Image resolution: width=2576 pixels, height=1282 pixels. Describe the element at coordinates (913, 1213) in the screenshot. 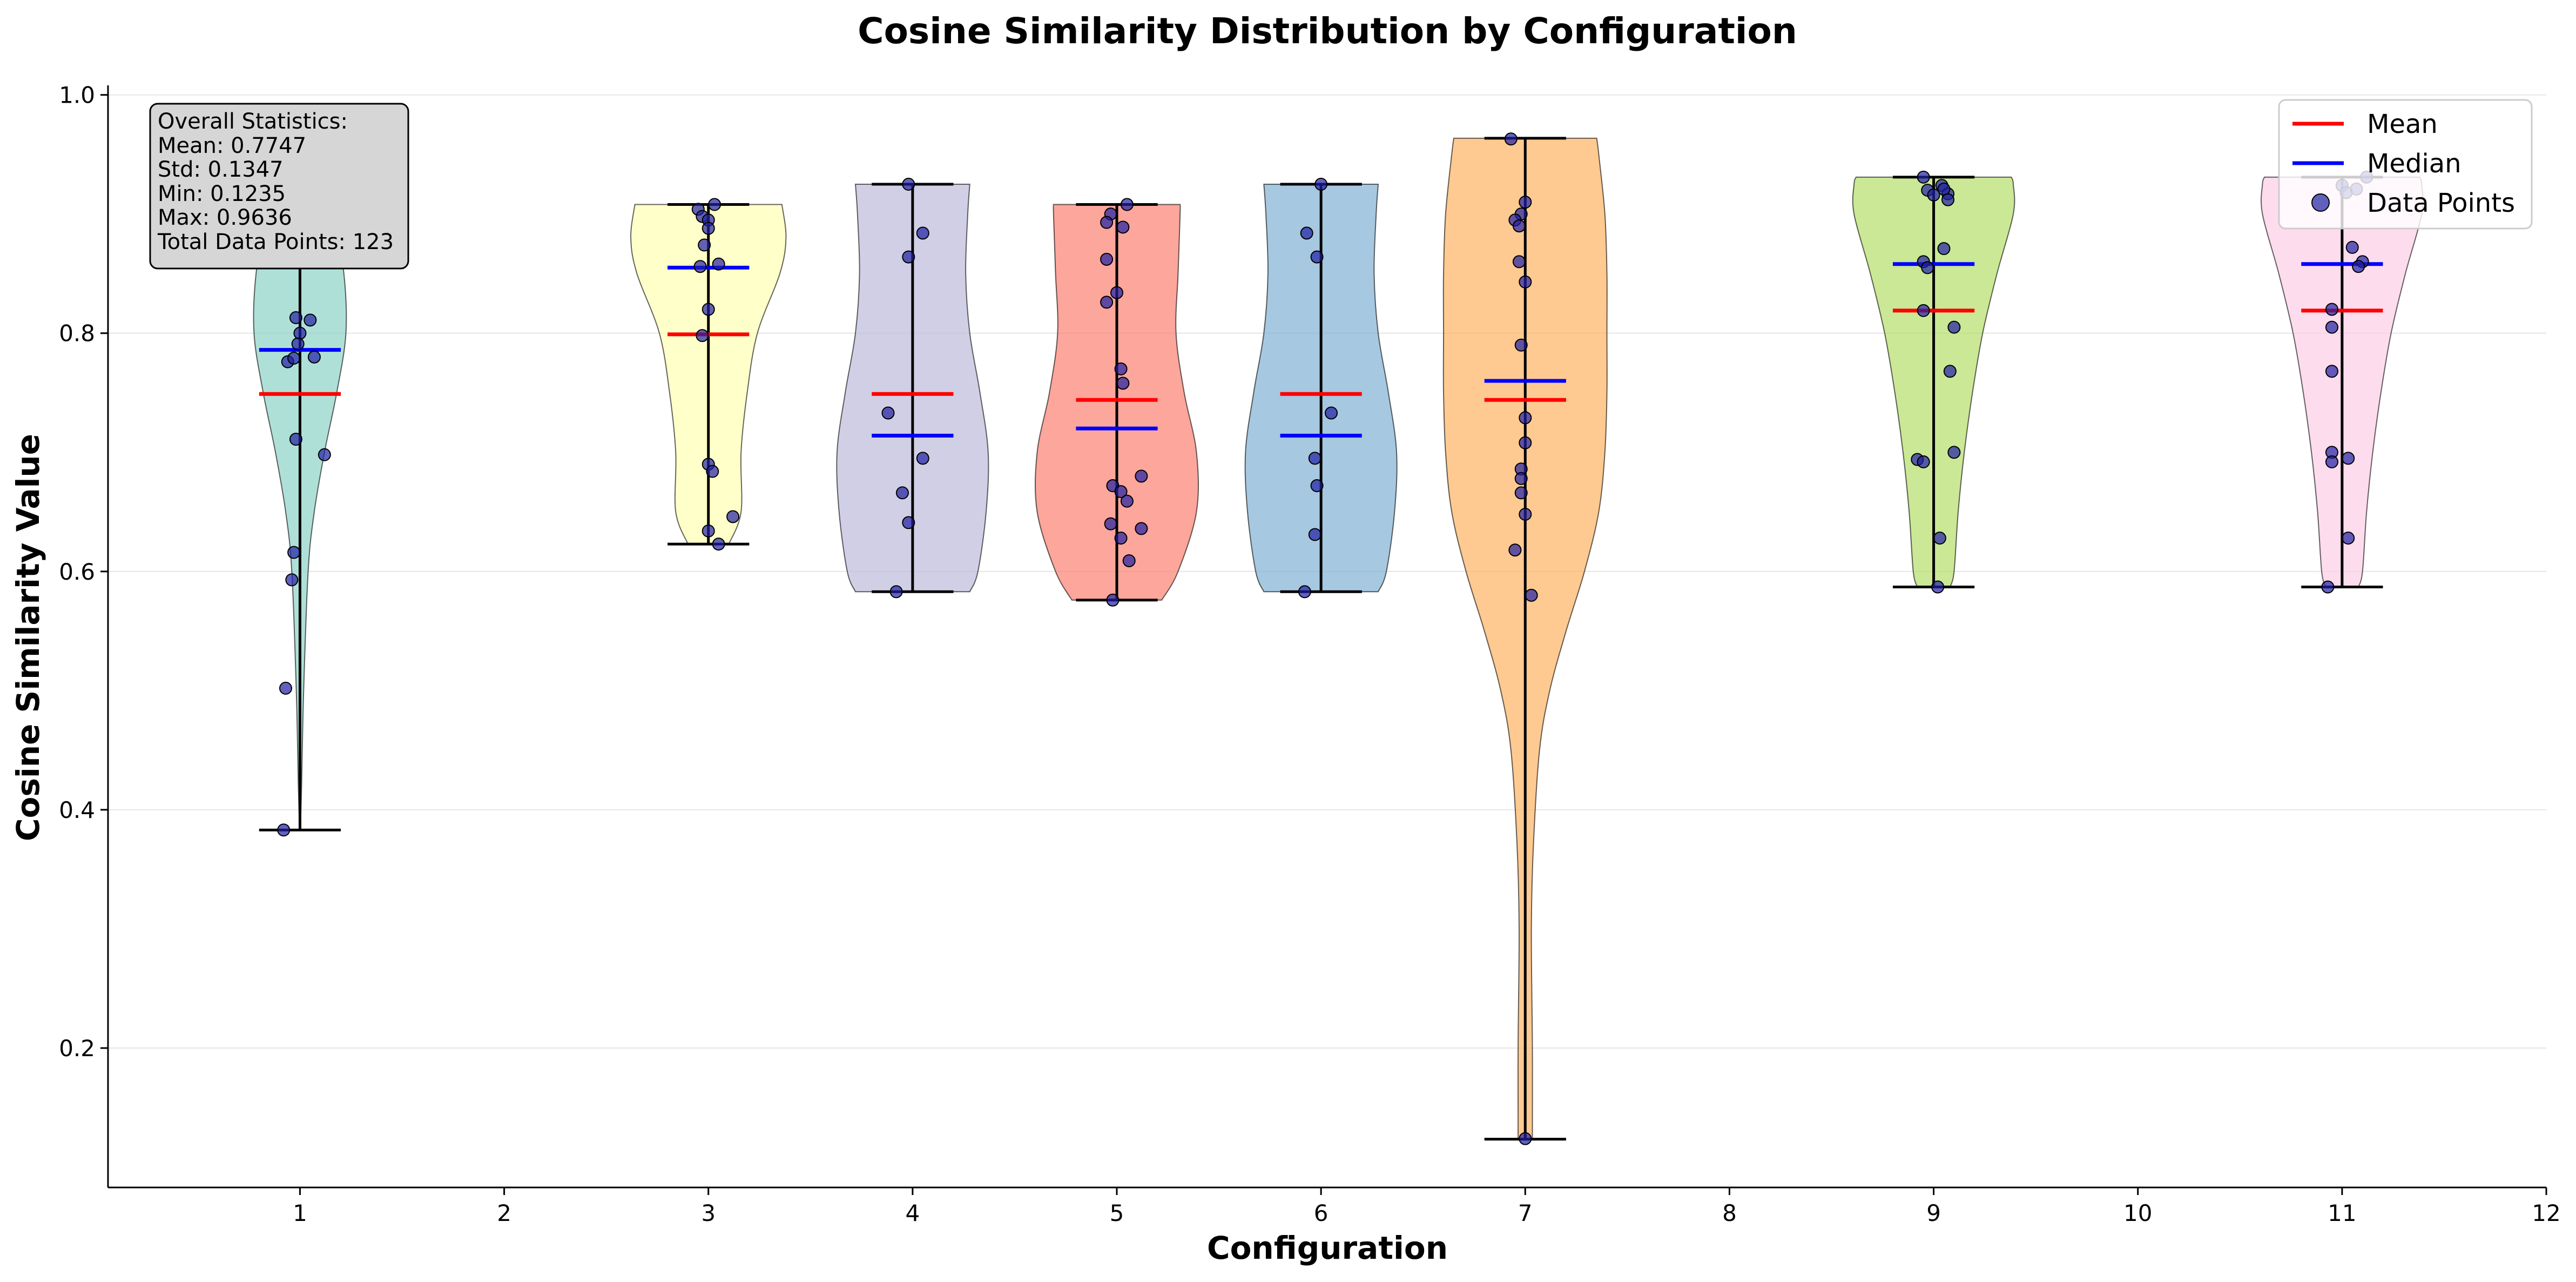

I see `x-tick-label: 4` at that location.